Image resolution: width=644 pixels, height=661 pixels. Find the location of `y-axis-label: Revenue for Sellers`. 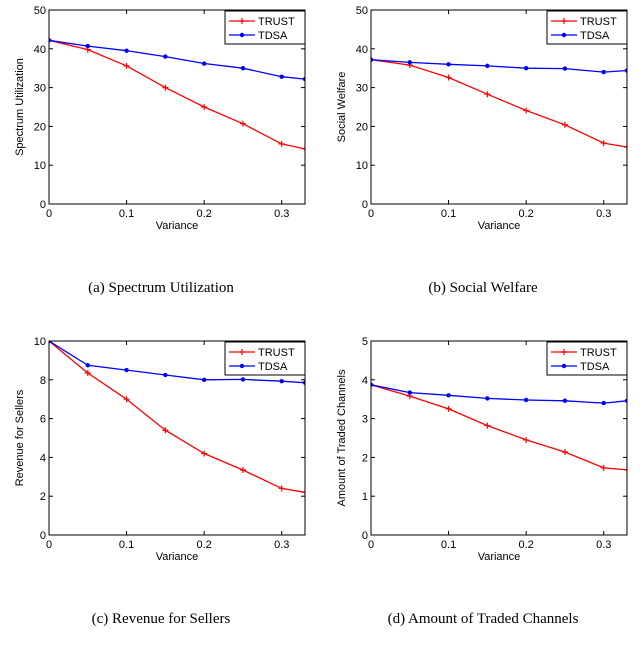

y-axis-label: Revenue for Sellers is located at coordinates (20, 437).